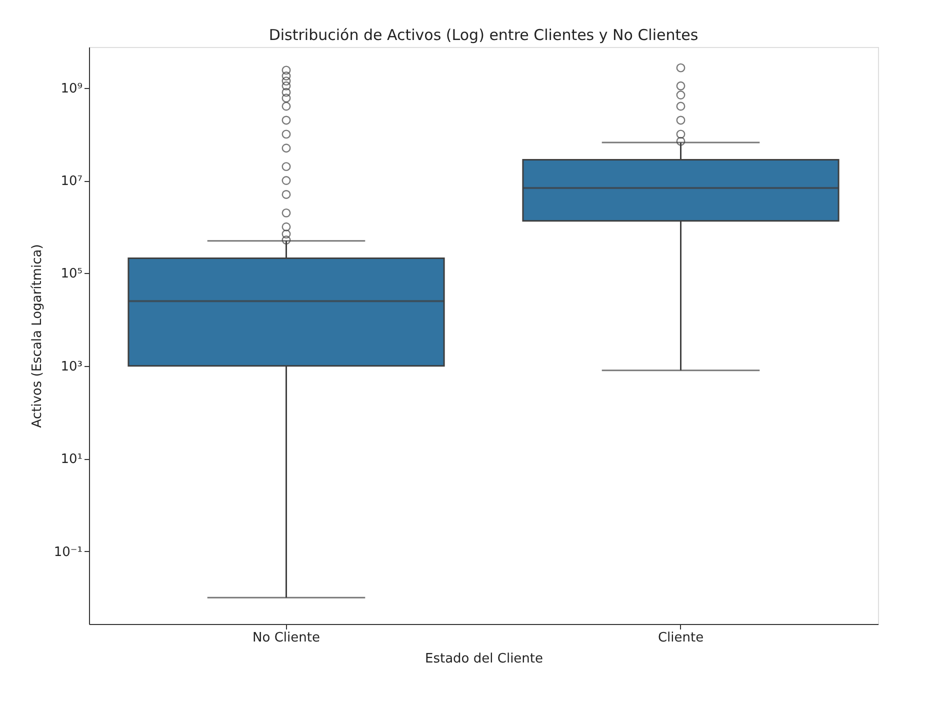 The image size is (925, 703). Describe the element at coordinates (484, 659) in the screenshot. I see `x-axis-title: Estado del Cliente` at that location.